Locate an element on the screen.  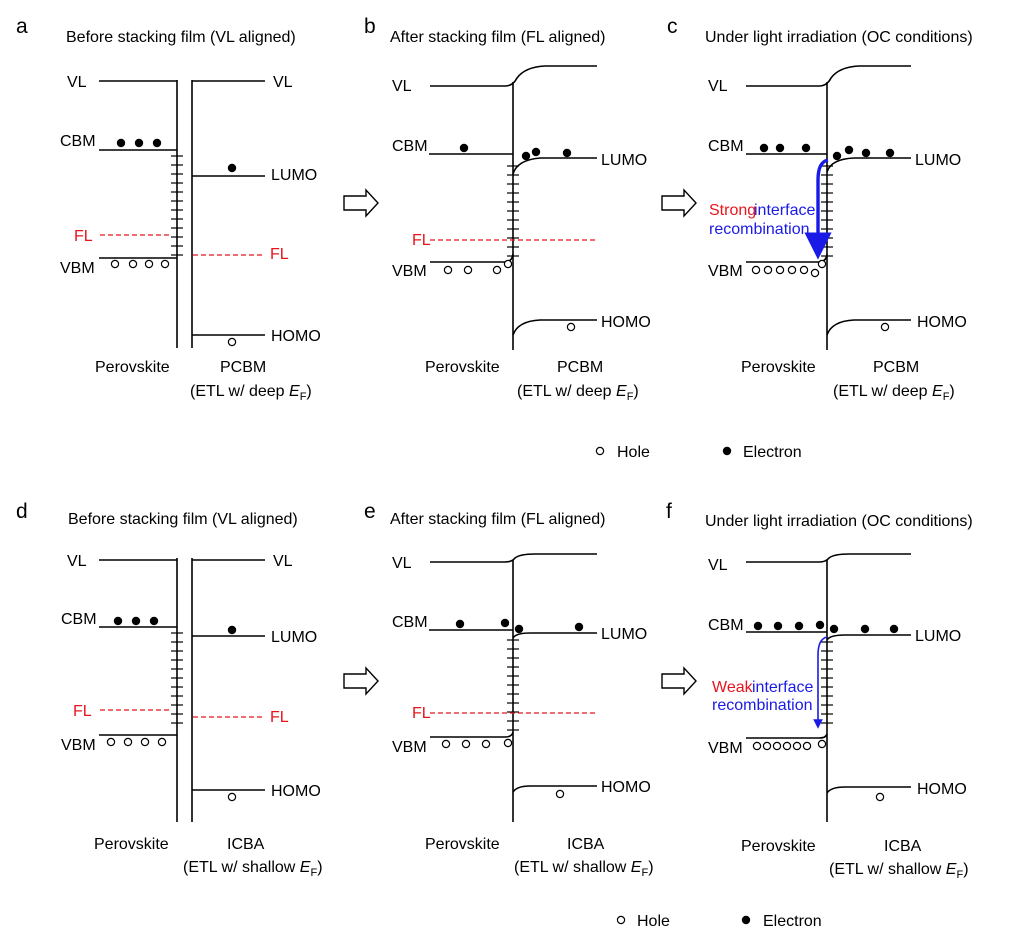
panel-c-title: Under light irradiation (OC conditions) is located at coordinates (839, 37).